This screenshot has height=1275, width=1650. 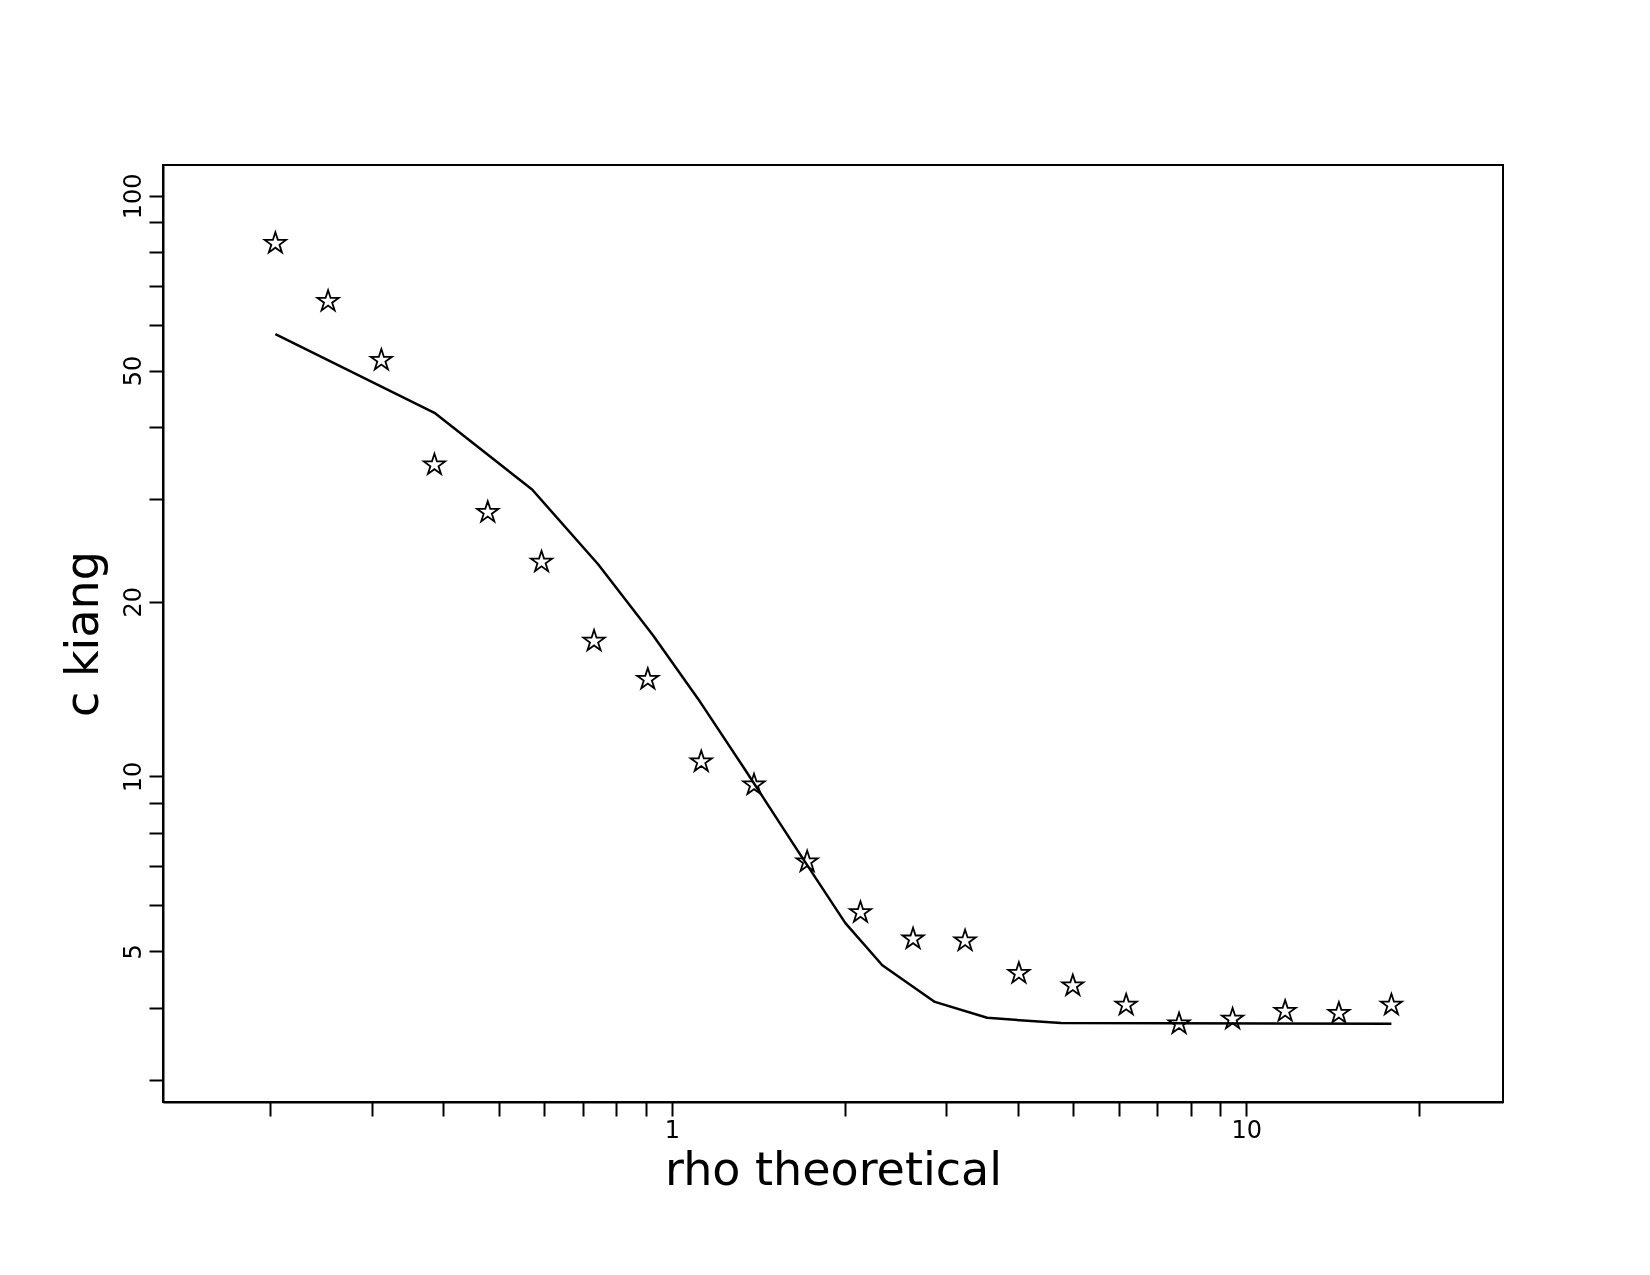 What do you see at coordinates (132, 602) in the screenshot?
I see `y-tick-label: 20` at bounding box center [132, 602].